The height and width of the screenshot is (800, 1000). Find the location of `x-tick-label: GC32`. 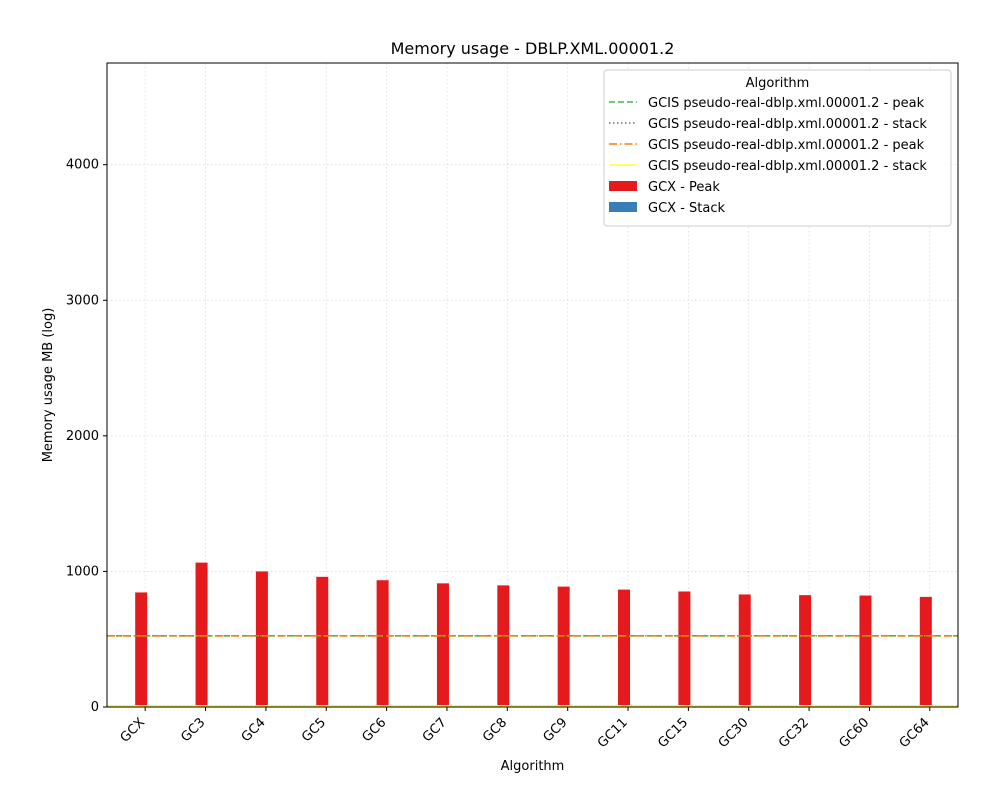

x-tick-label: GC32 is located at coordinates (794, 733).